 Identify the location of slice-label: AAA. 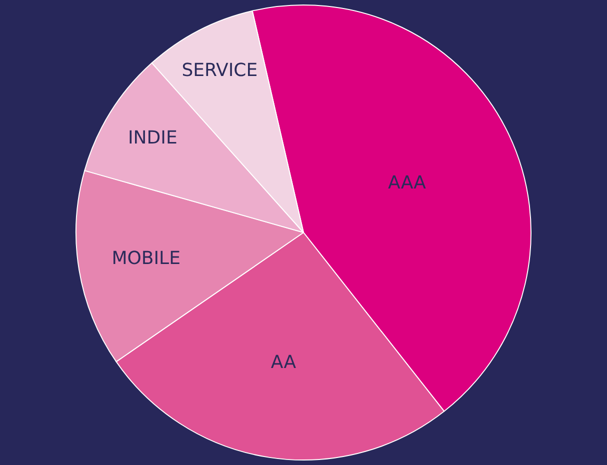
(407, 183).